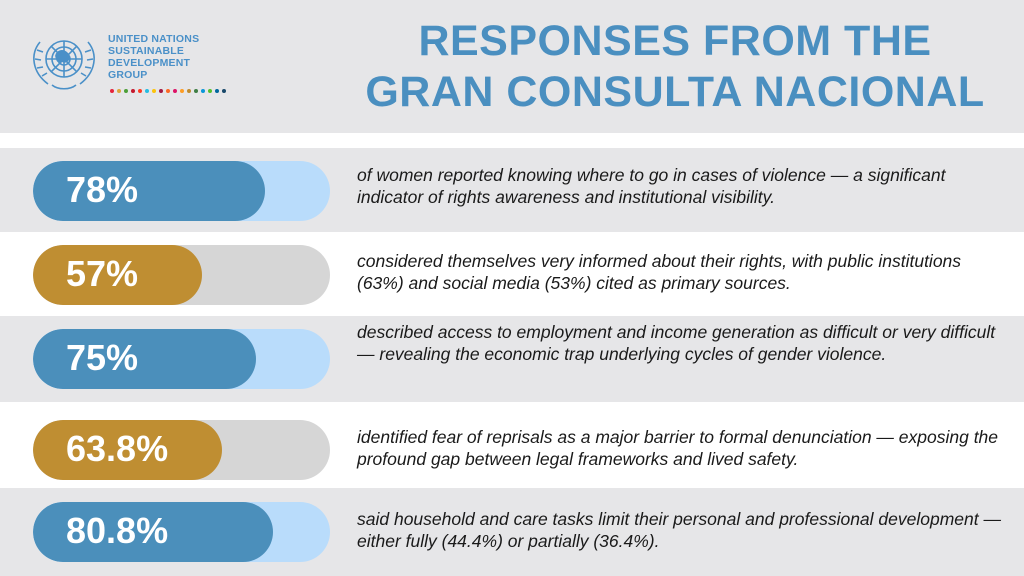 The width and height of the screenshot is (1024, 576). I want to click on title-line-2: GRAN CONSULTA NACIONAL, so click(675, 92).